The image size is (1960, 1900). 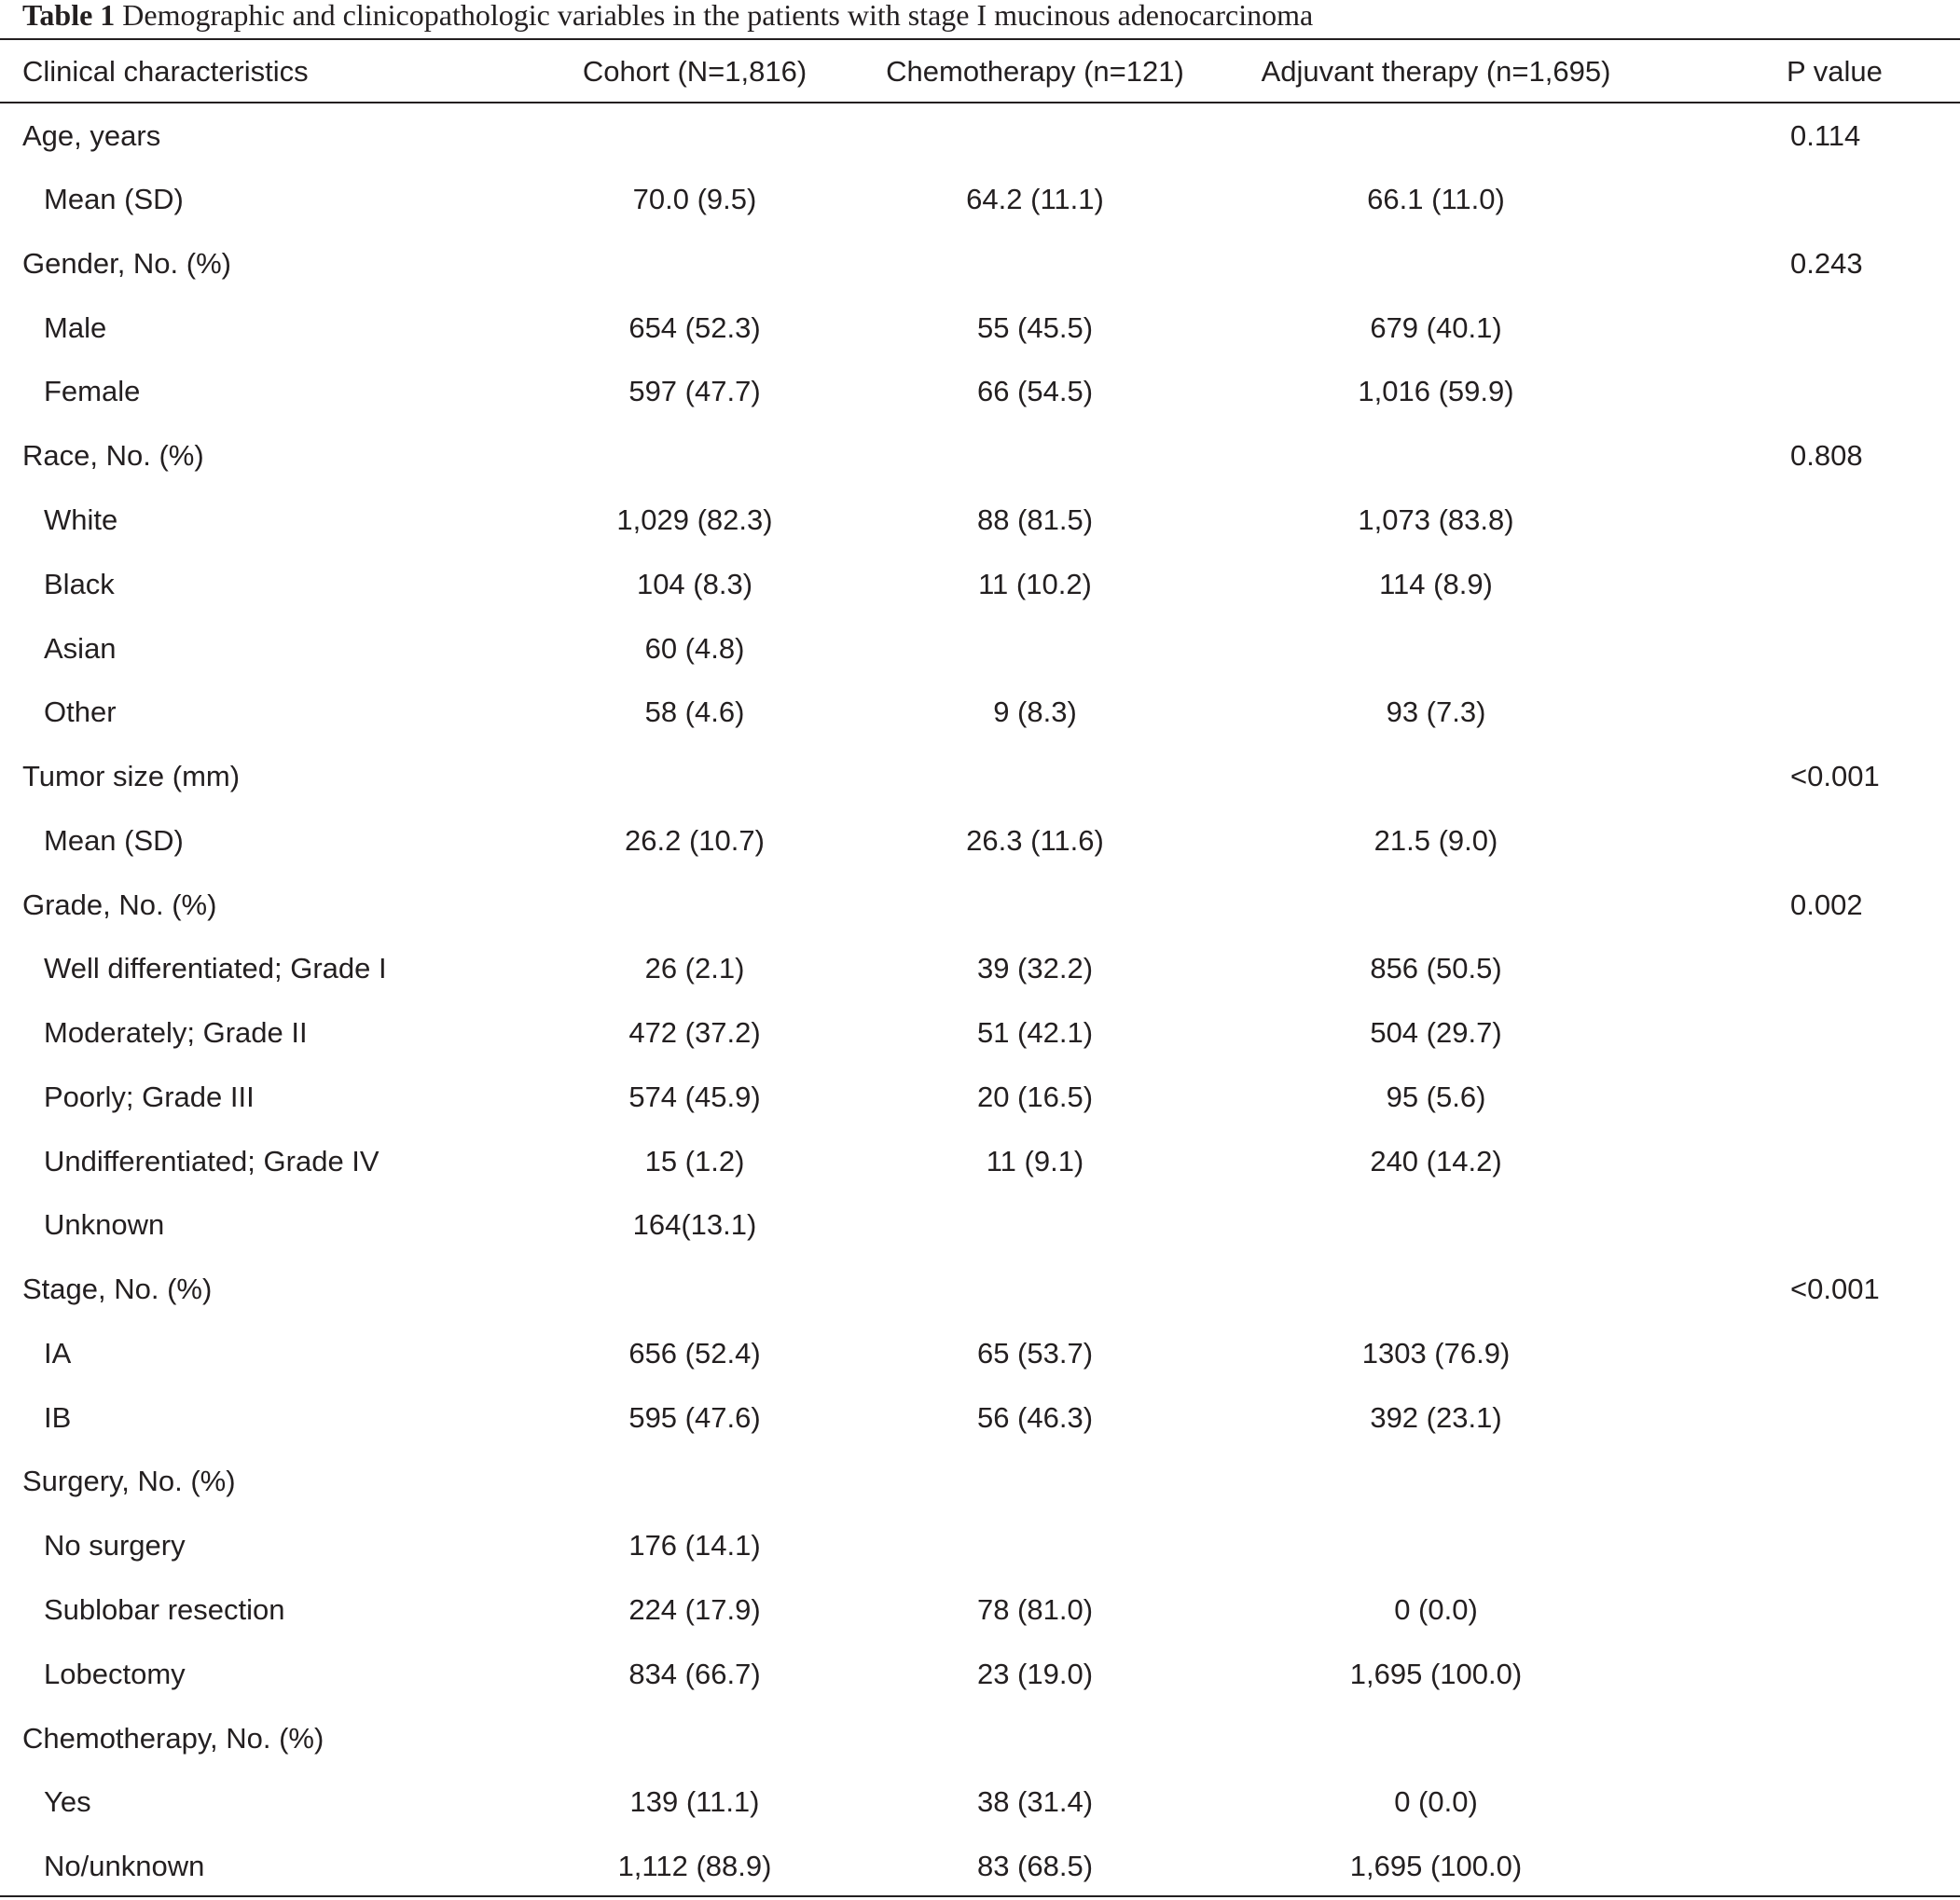 What do you see at coordinates (92, 136) in the screenshot?
I see `row-label: Age, years` at bounding box center [92, 136].